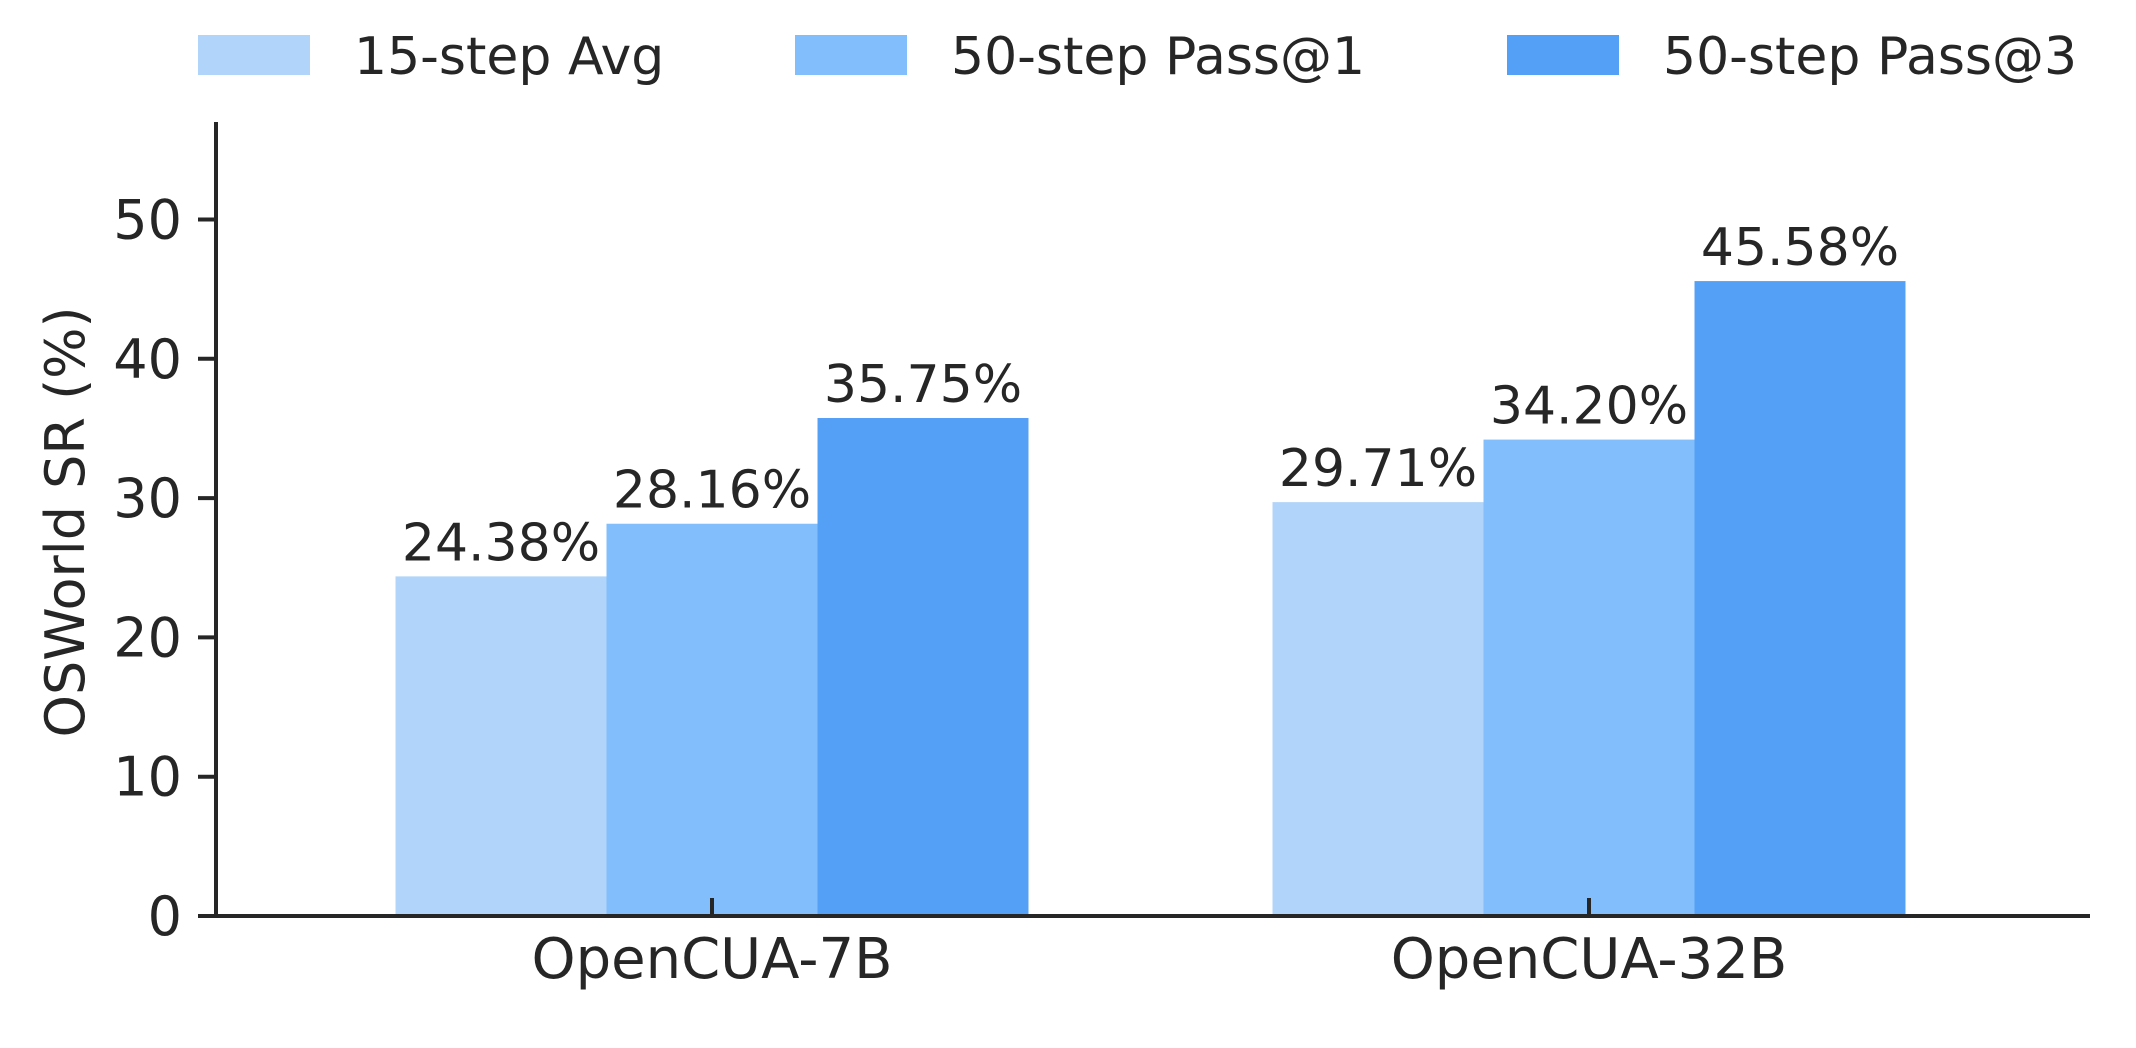 The width and height of the screenshot is (2136, 1048). Describe the element at coordinates (923, 385) in the screenshot. I see `bar-value-label: 35.75%` at that location.